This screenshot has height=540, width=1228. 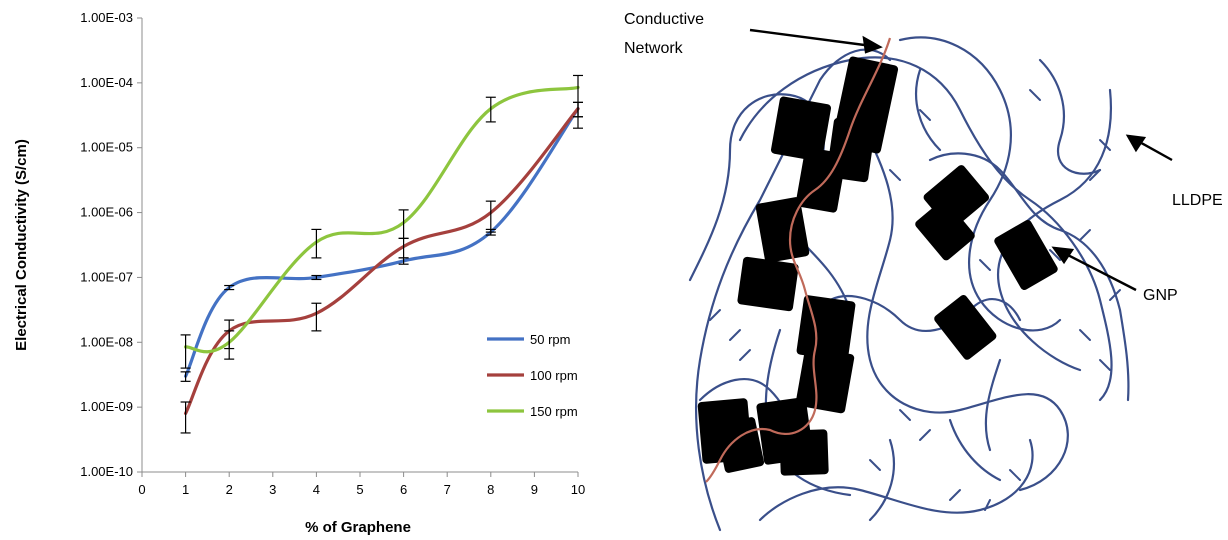 I want to click on y-tick-label: 1.00E-03, so click(x=106, y=17).